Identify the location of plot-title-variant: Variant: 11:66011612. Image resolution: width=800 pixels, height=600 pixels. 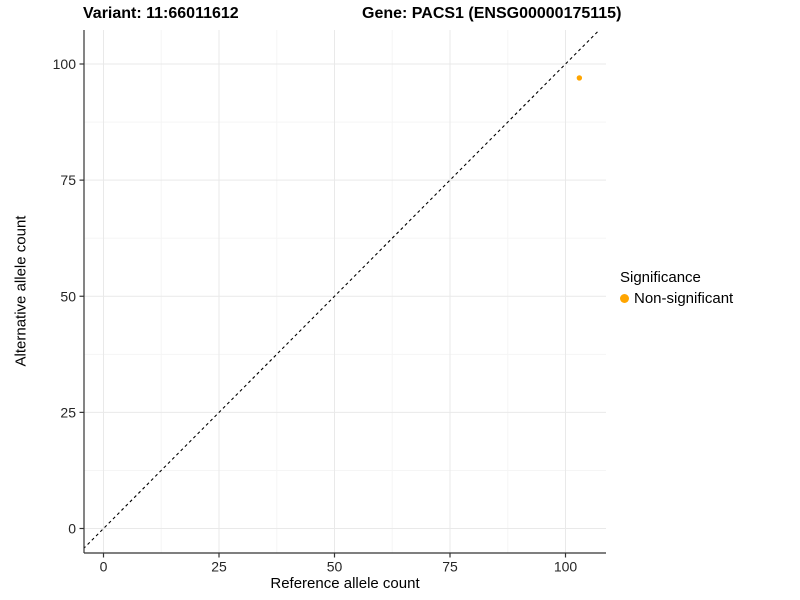
(161, 13).